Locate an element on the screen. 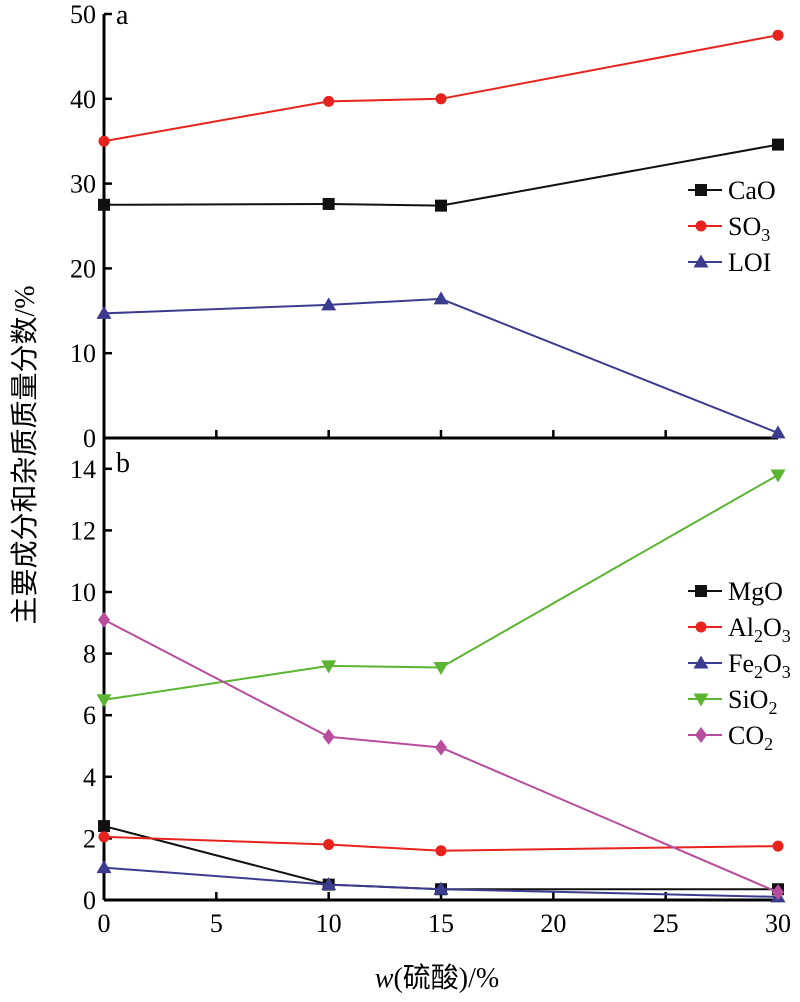 This screenshot has width=800, height=1002. y-tick-label-b: 0 is located at coordinates (89, 900).